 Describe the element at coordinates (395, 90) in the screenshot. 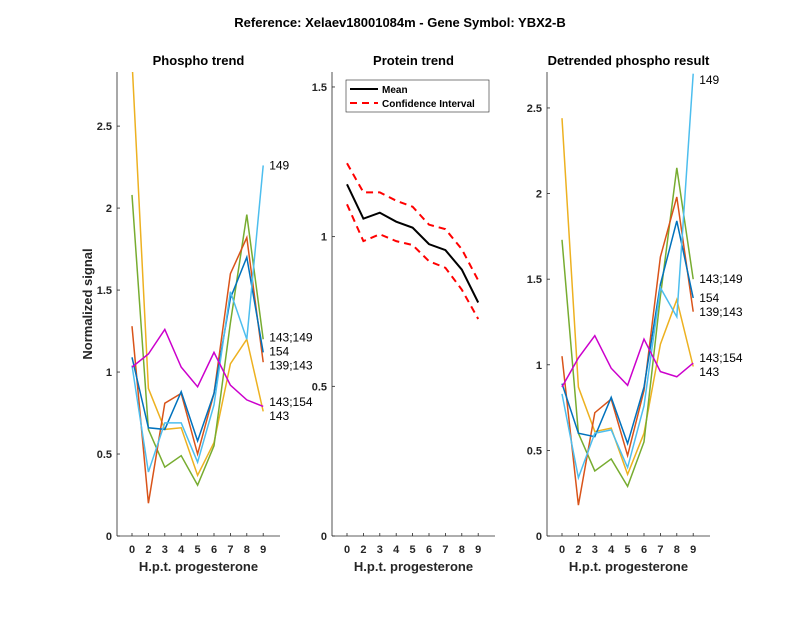

I see `legend-entry: Mean` at that location.